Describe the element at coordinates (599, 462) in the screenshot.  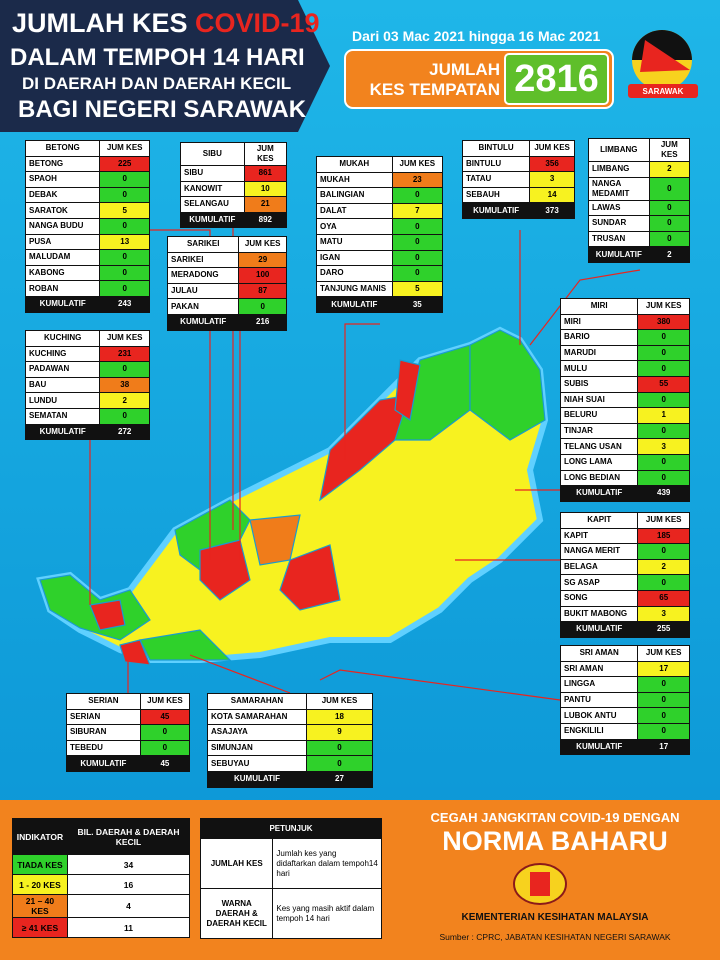
I see `district-name: LONG LAMA` at that location.